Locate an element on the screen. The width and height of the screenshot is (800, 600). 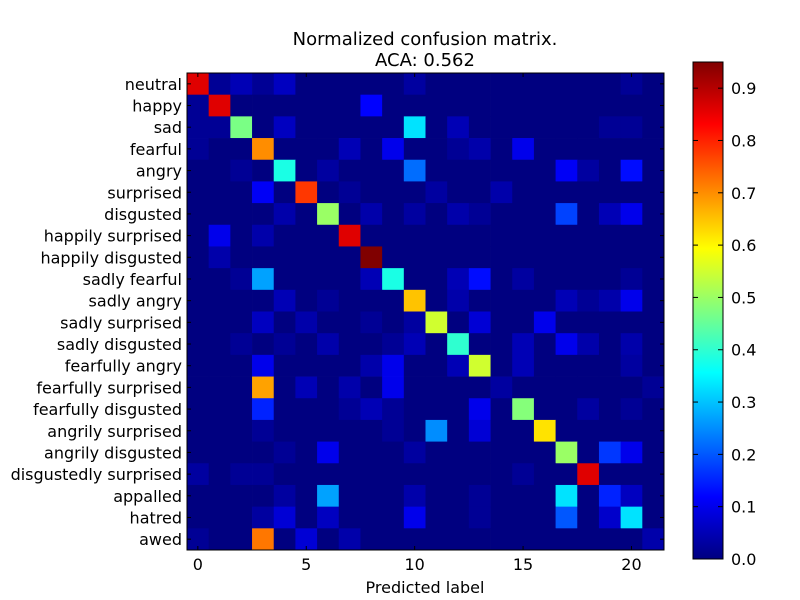
y-tick-label: disgusted is located at coordinates (143, 214).